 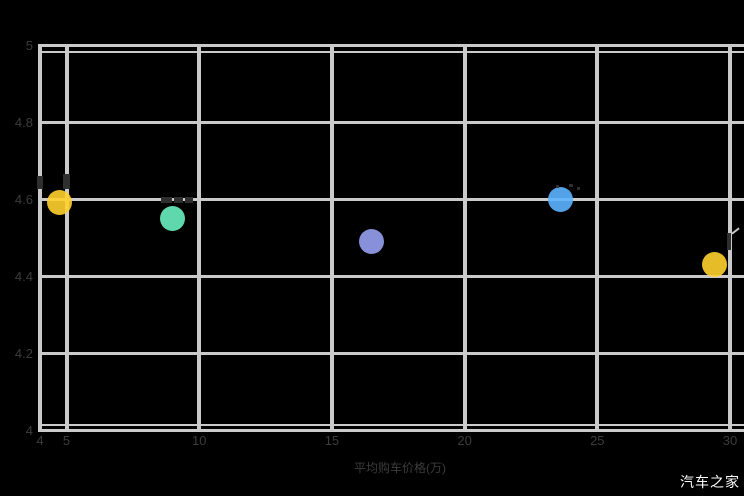 What do you see at coordinates (710, 482) in the screenshot?
I see `watermark-autohome: 汽车之家` at bounding box center [710, 482].